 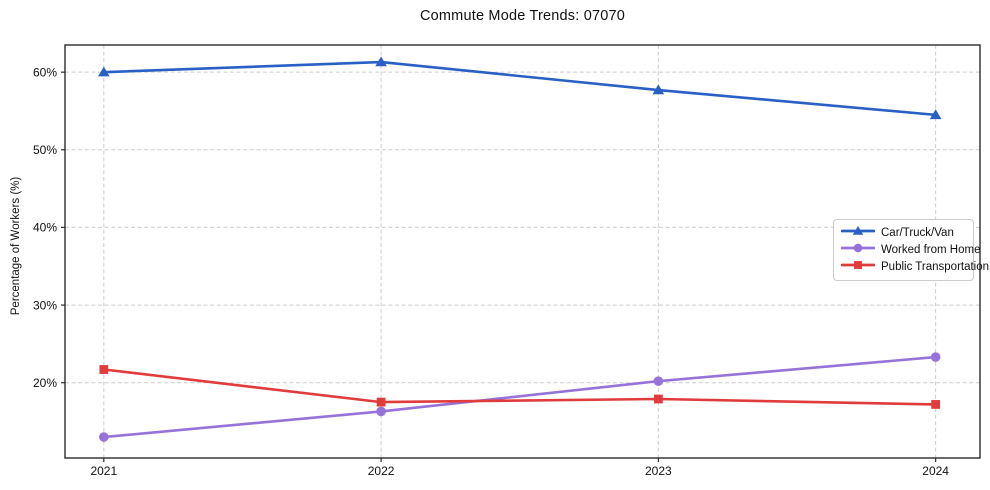 What do you see at coordinates (658, 381) in the screenshot?
I see `worked-from-home-point-2023` at bounding box center [658, 381].